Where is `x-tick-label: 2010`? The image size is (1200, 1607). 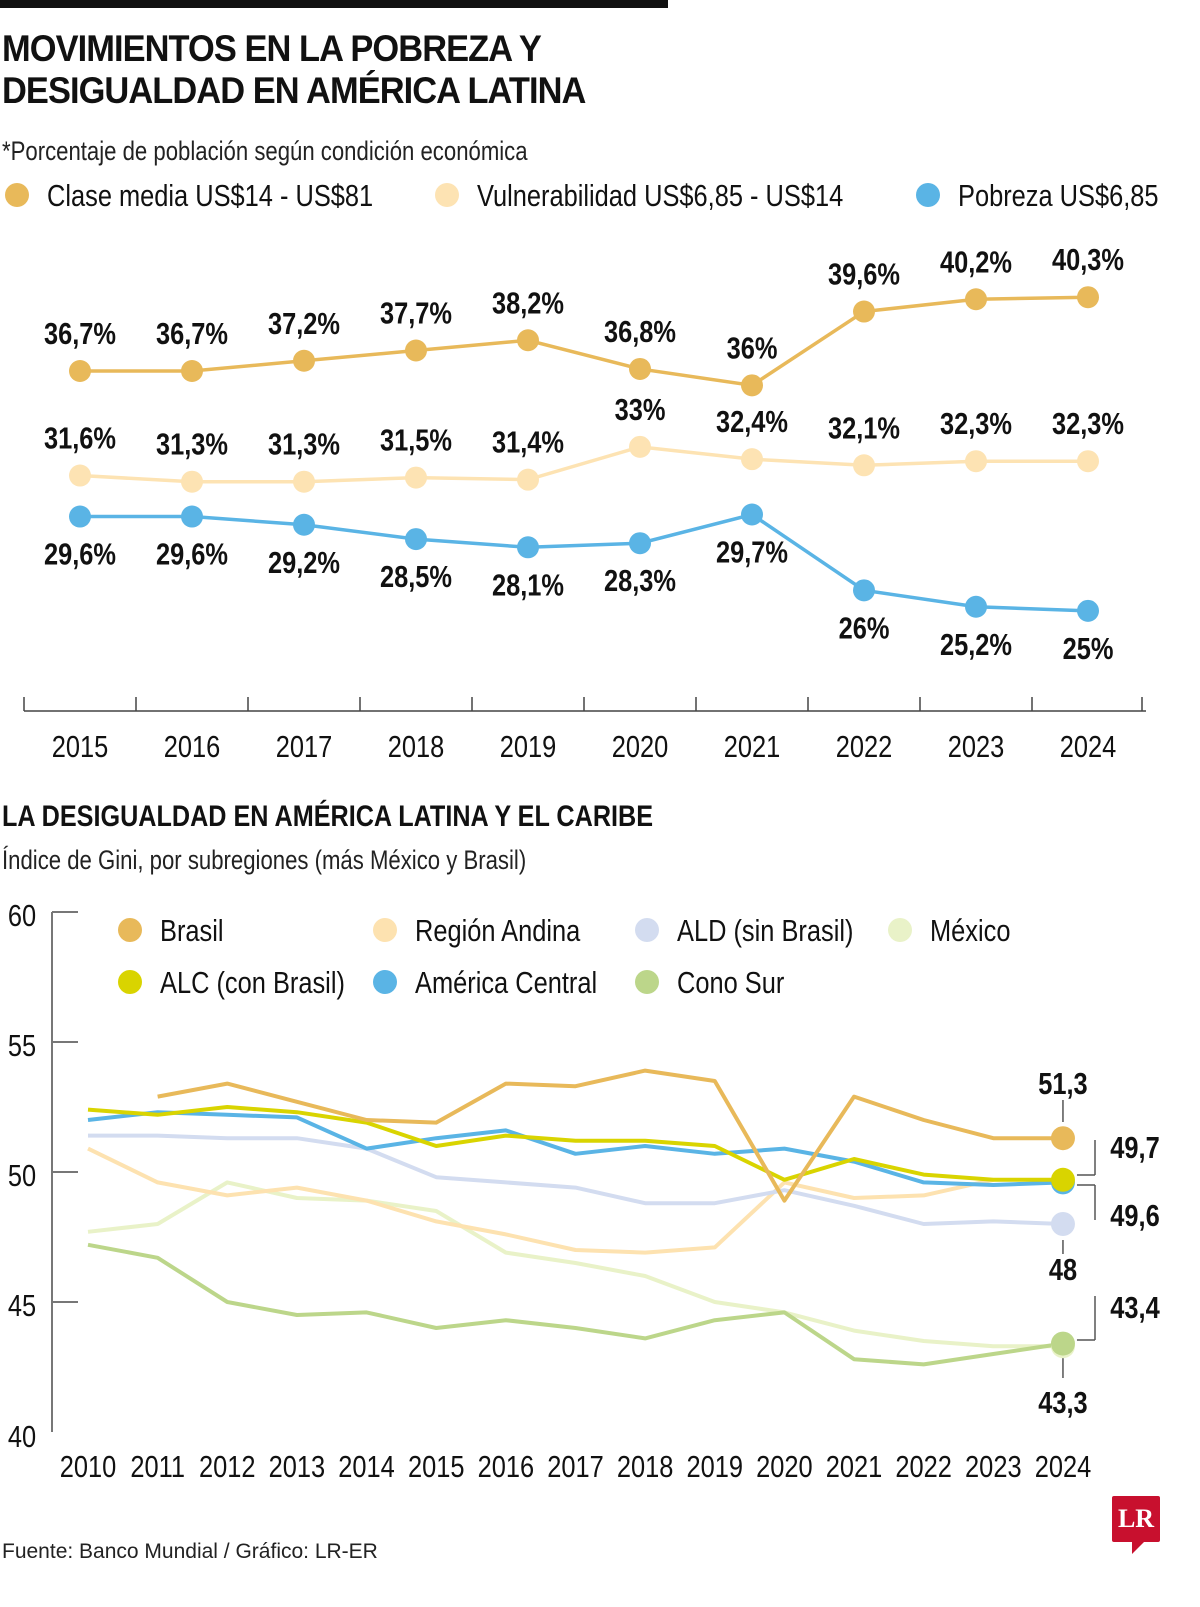 x-tick-label: 2010 is located at coordinates (88, 1467).